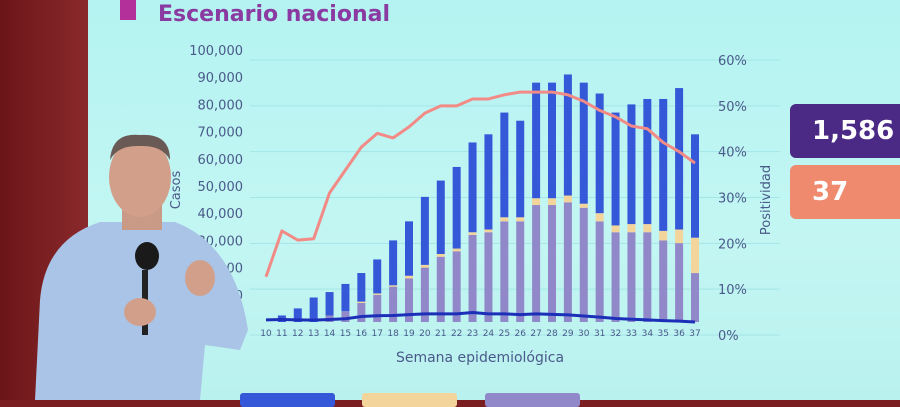 The image size is (900, 407). What do you see at coordinates (345, 334) in the screenshot?
I see `x-tick-label: 15` at bounding box center [345, 334].